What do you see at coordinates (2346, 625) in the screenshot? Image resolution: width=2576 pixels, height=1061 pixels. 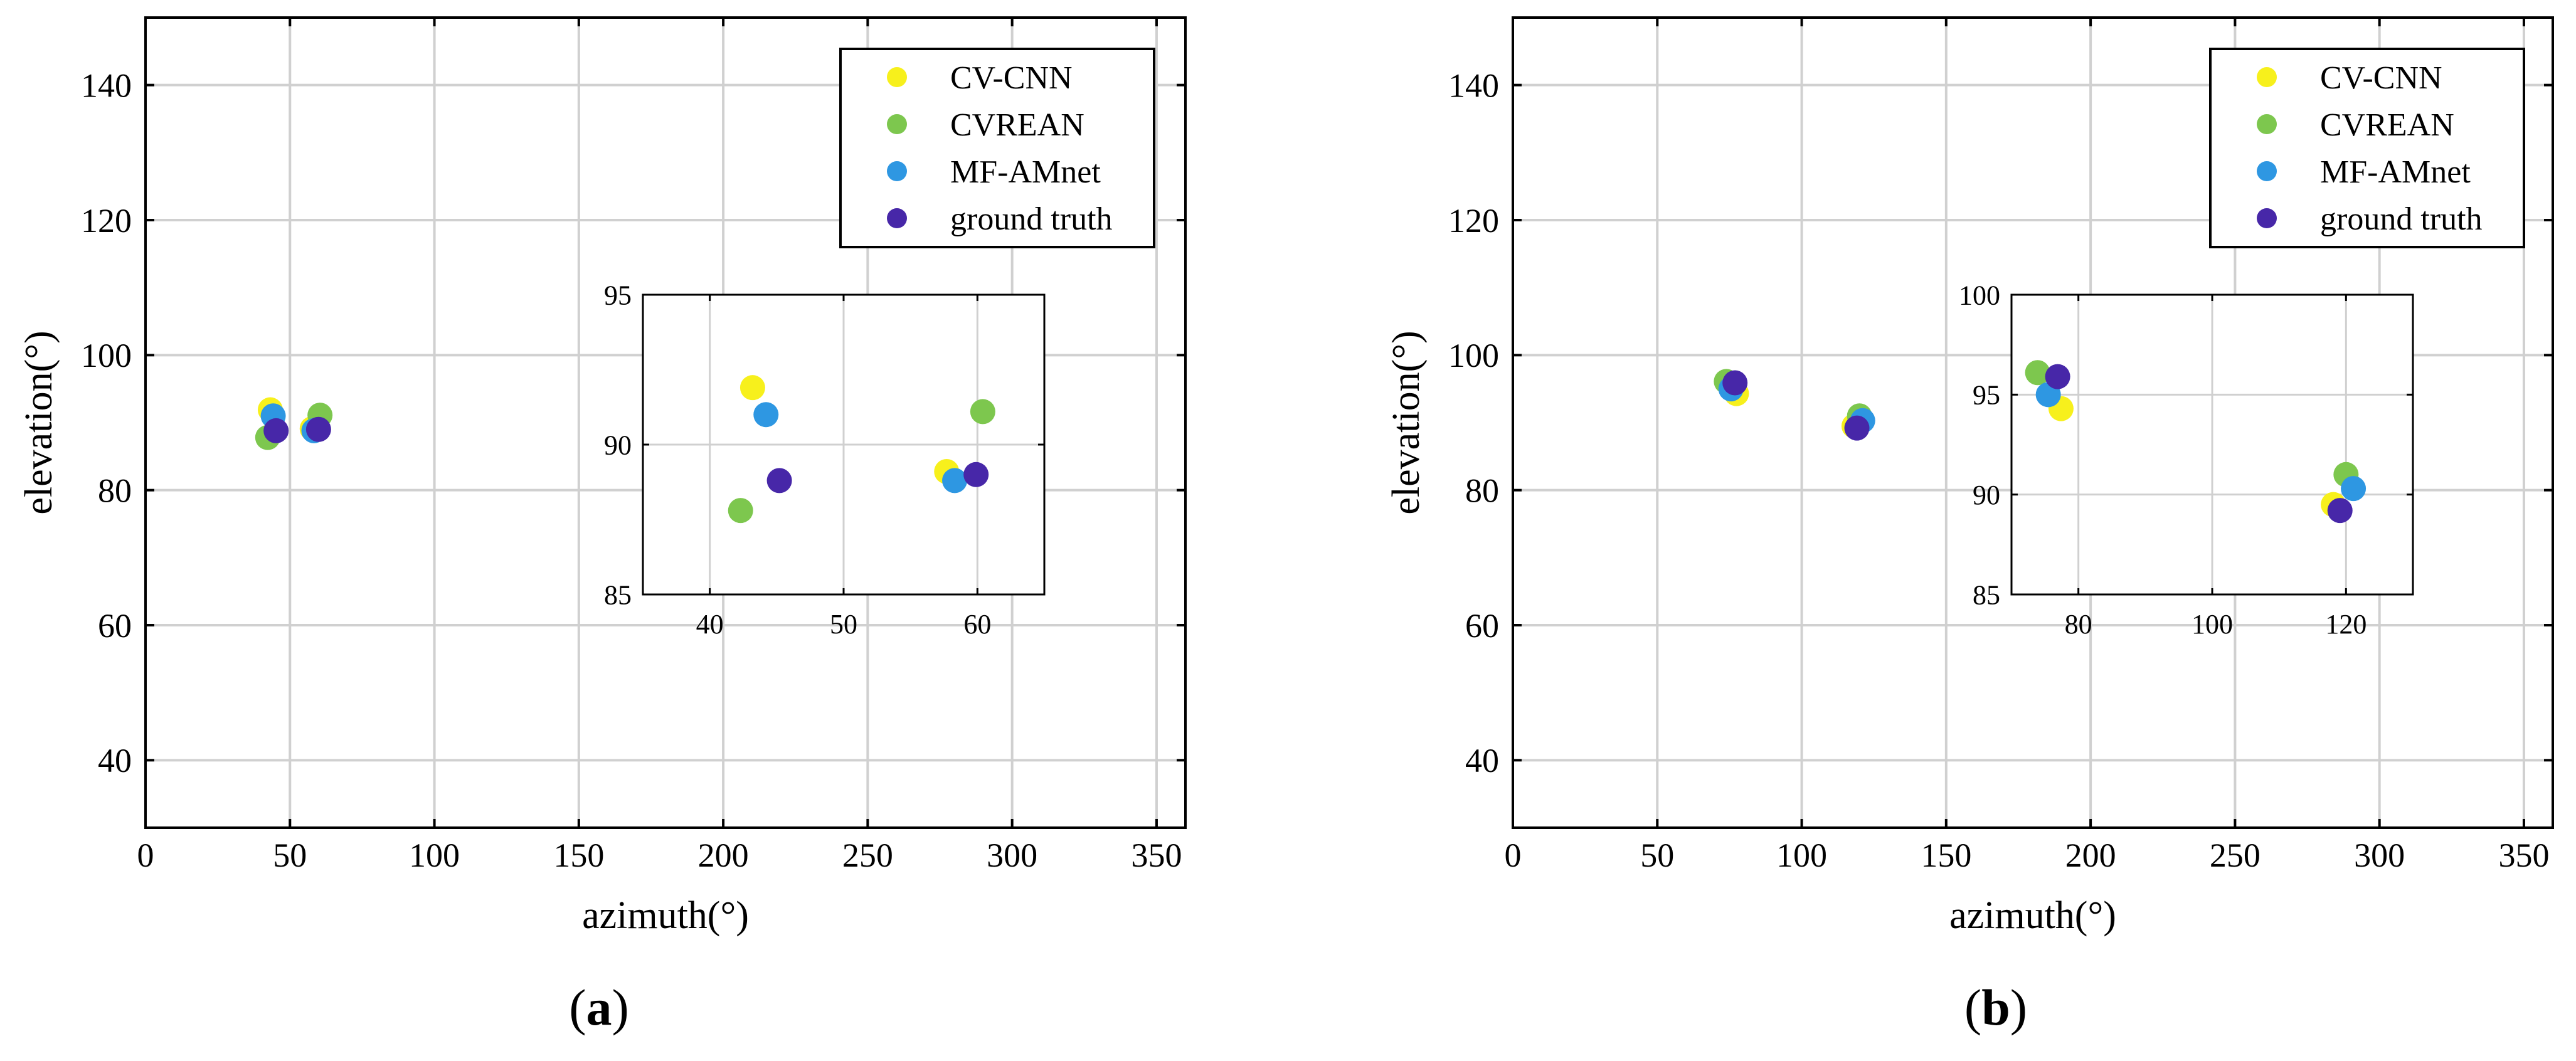 I see `inset-x-tick-label: 120` at bounding box center [2346, 625].